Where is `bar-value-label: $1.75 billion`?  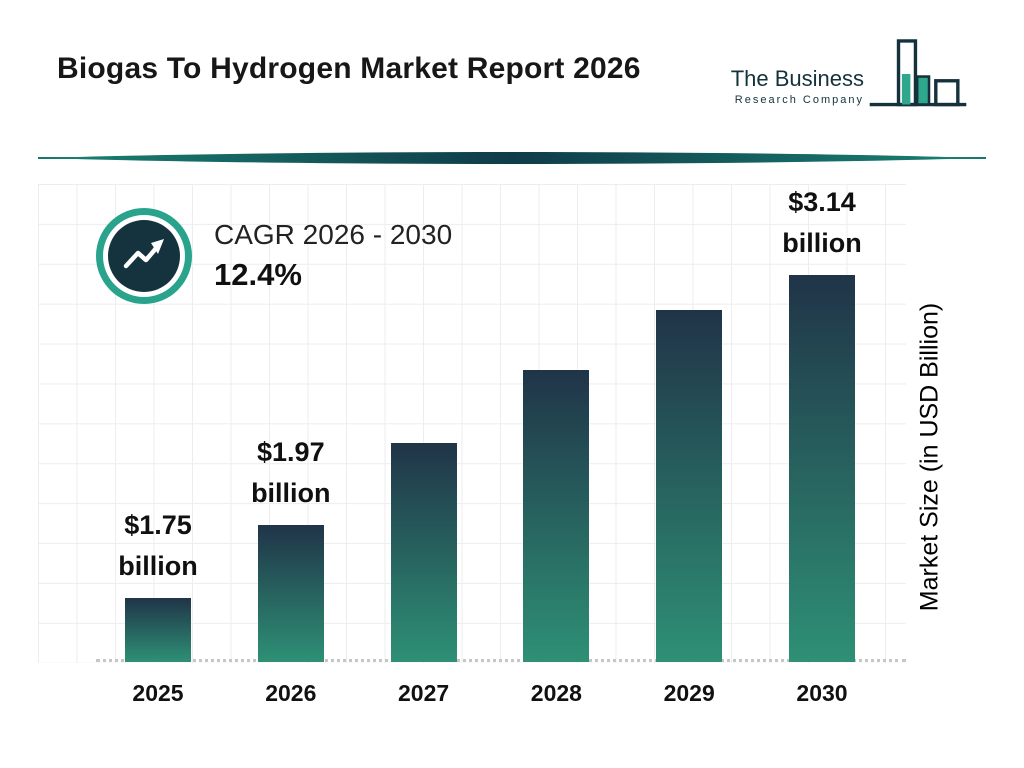
bar-value-label: $1.75 billion is located at coordinates (158, 545).